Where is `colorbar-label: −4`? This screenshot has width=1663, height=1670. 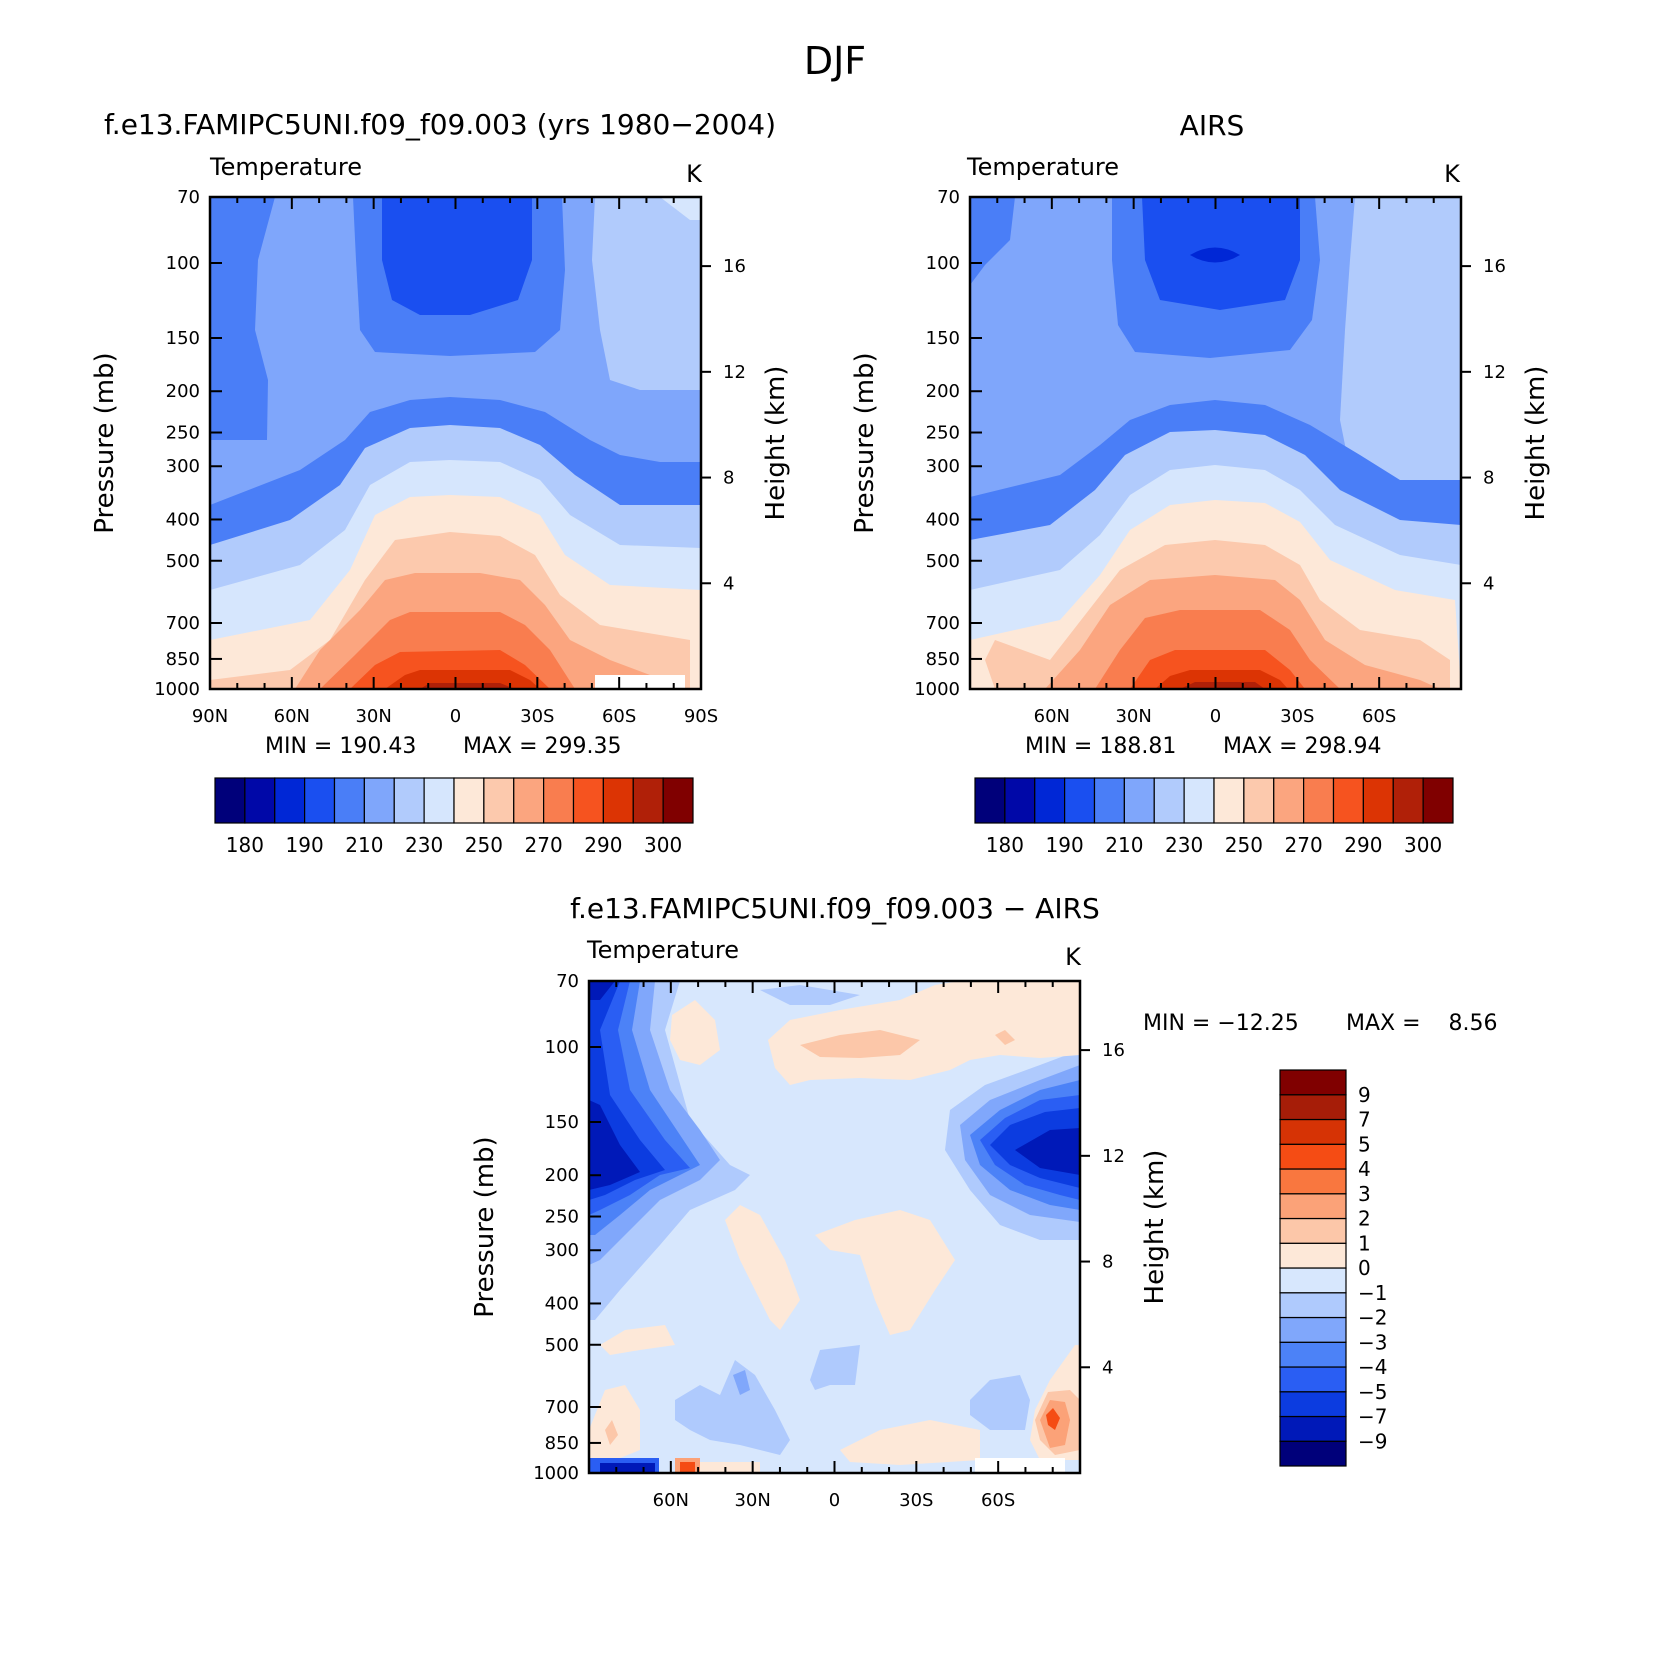 colorbar-label: −4 is located at coordinates (1372, 1367).